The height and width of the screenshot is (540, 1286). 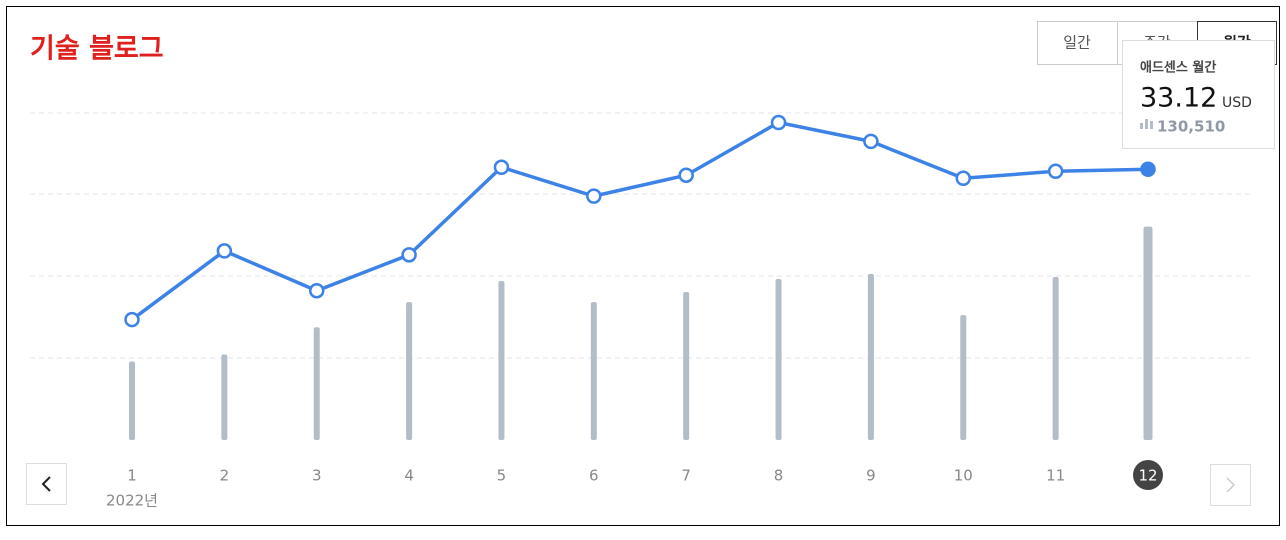 I want to click on prev-button-box, so click(x=46, y=484).